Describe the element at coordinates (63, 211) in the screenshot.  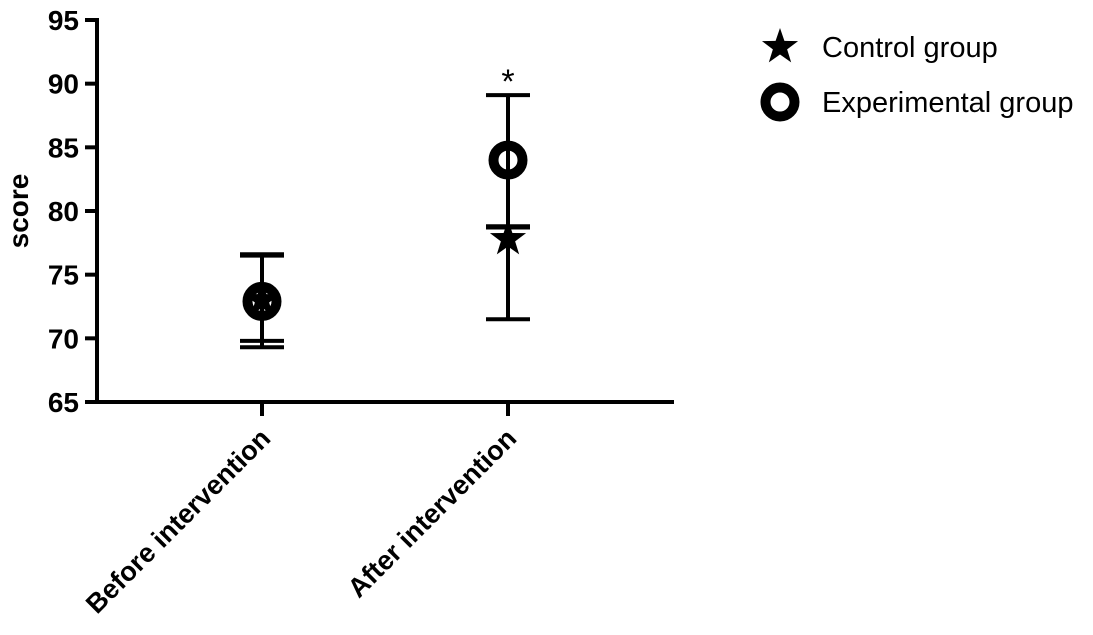
I see `y-tick-label: 80` at that location.